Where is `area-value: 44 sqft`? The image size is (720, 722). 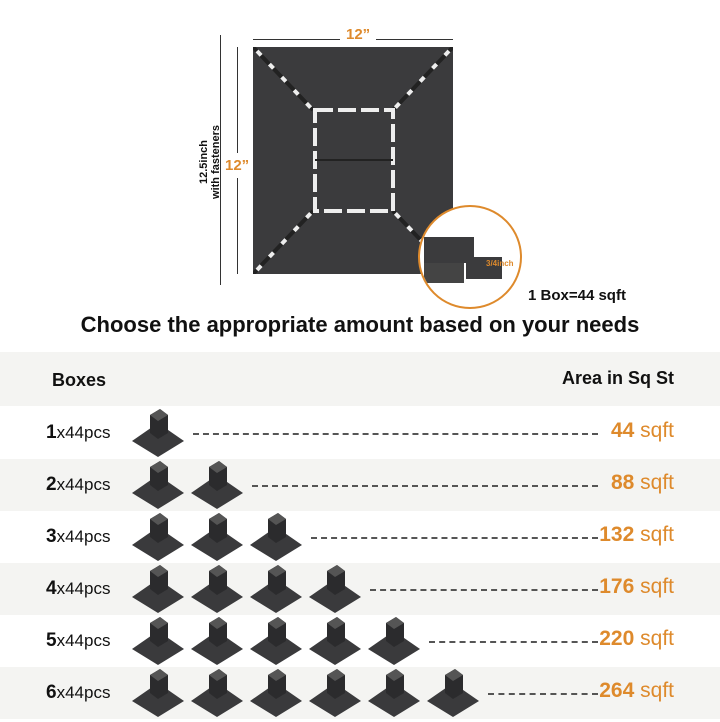
area-value: 44 sqft is located at coordinates (642, 431).